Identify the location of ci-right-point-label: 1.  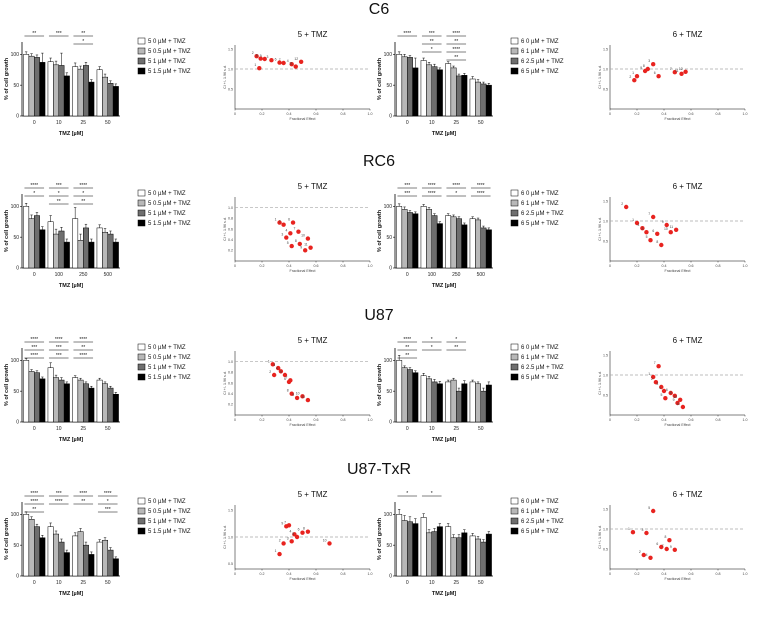
(633, 220).